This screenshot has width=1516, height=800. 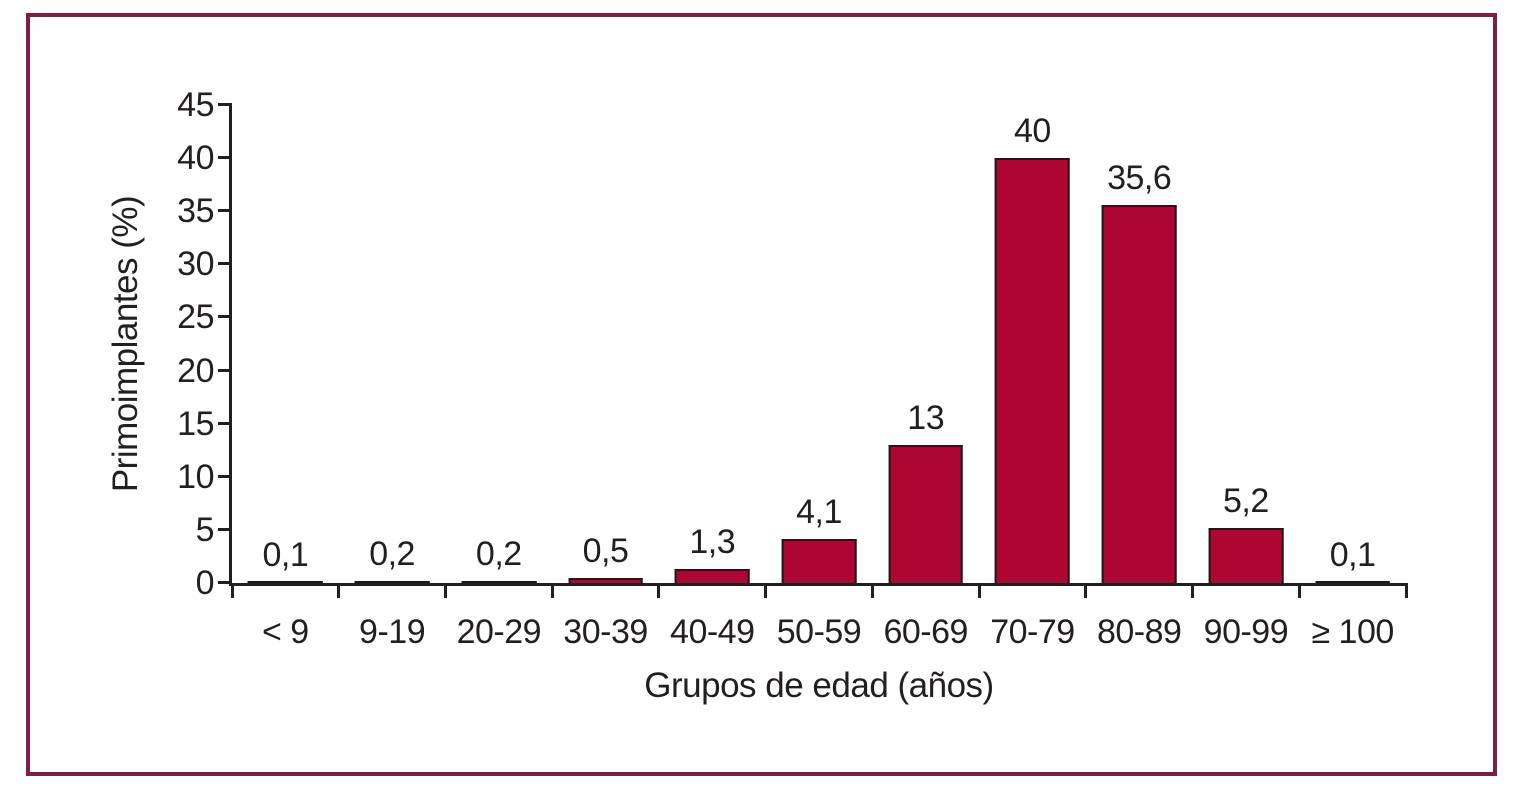 What do you see at coordinates (605, 550) in the screenshot?
I see `bar-value-label: 0,5` at bounding box center [605, 550].